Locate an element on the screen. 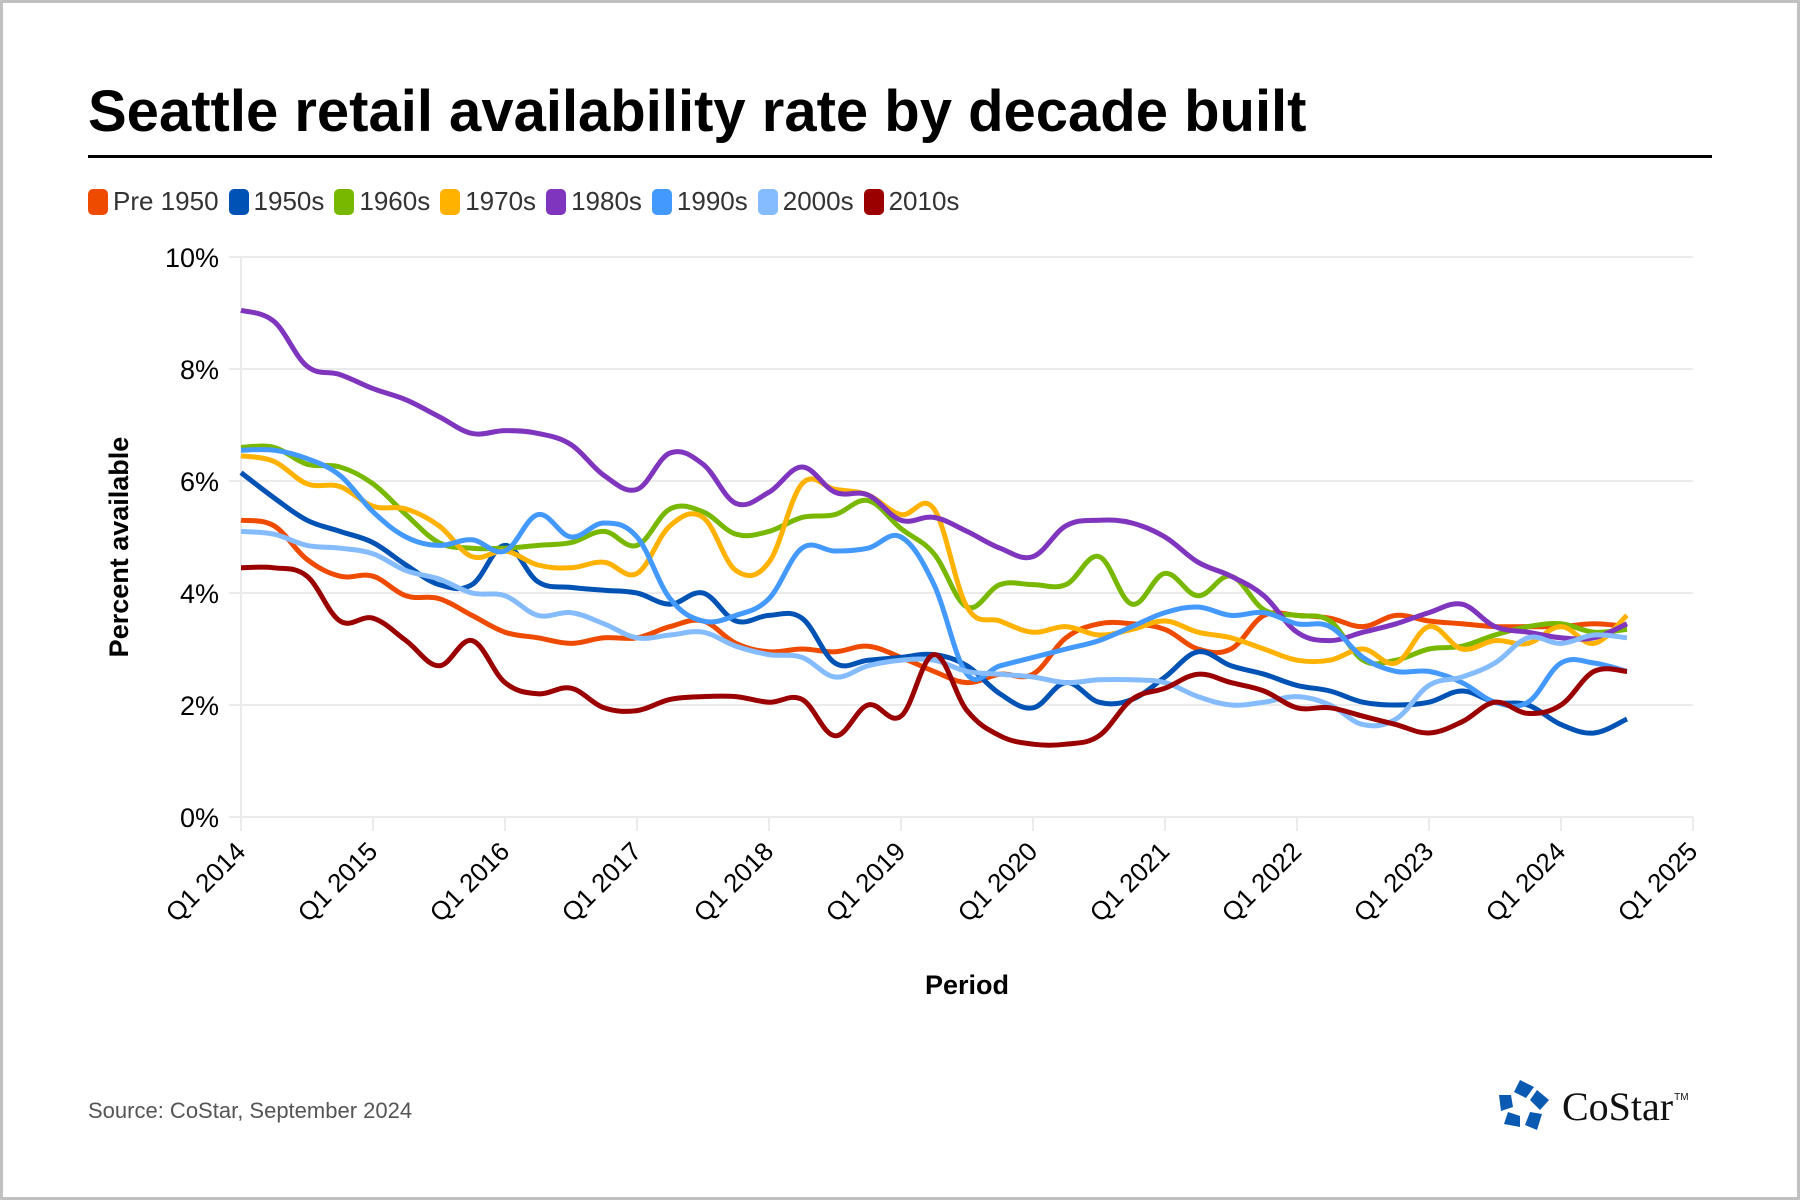 The image size is (1800, 1200). x-tick-label: Q1 2024 is located at coordinates (1525, 882).